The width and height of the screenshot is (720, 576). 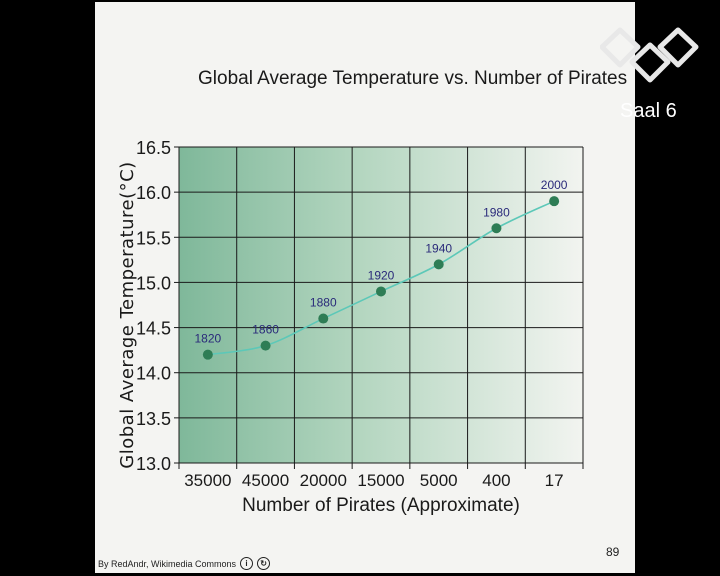 What do you see at coordinates (323, 303) in the screenshot?
I see `point-label: 1880` at bounding box center [323, 303].